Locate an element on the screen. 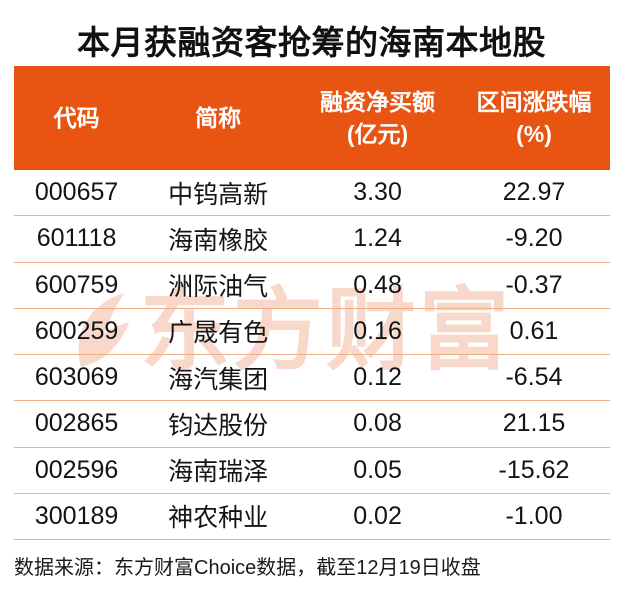 This screenshot has width=623, height=595. table-row: 002596 海南瑞泽 0.05 -15.62 is located at coordinates (312, 471).